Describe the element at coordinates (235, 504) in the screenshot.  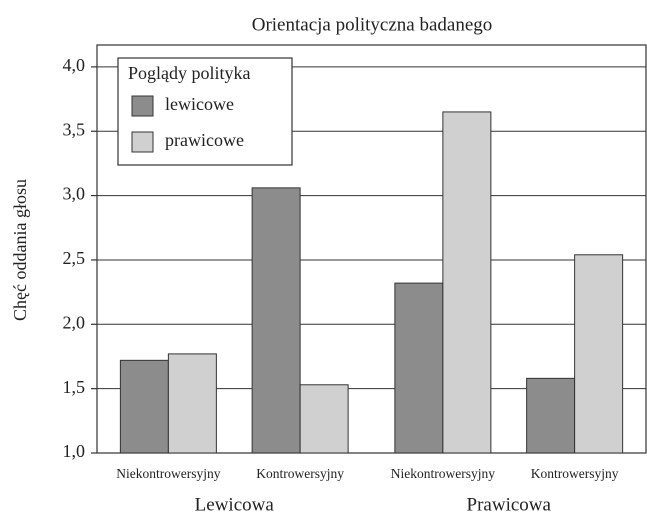
I see `group-label: Lewicowa` at that location.